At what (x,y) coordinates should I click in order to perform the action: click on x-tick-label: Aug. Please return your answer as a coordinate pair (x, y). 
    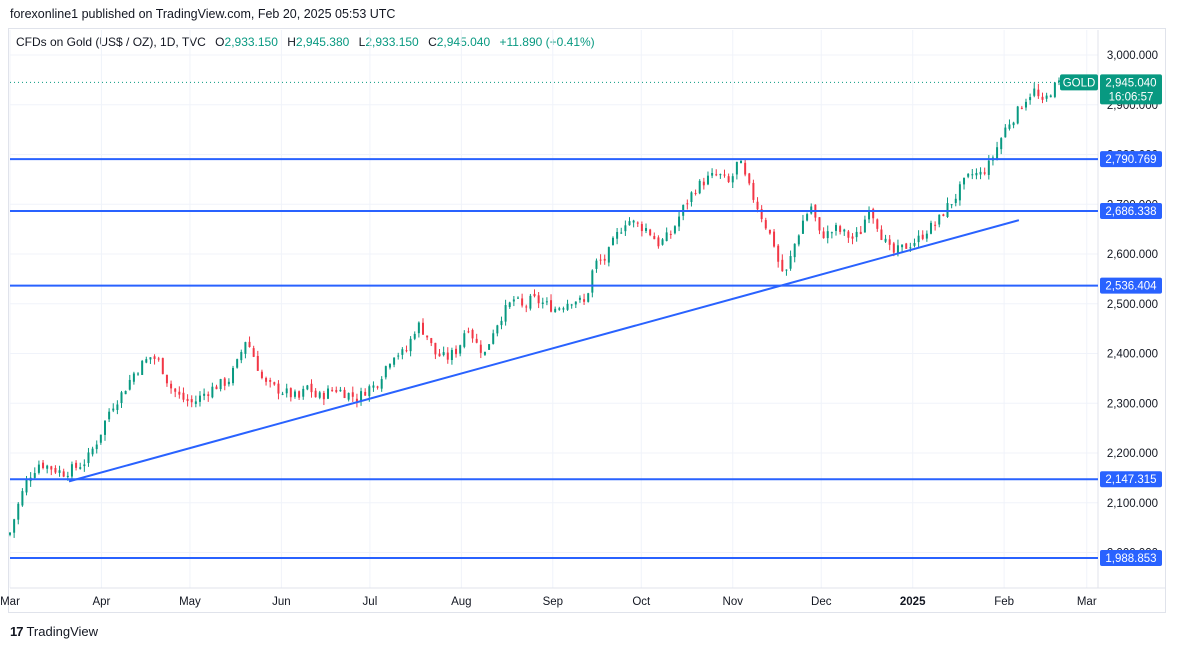
    Looking at the image, I should click on (461, 602).